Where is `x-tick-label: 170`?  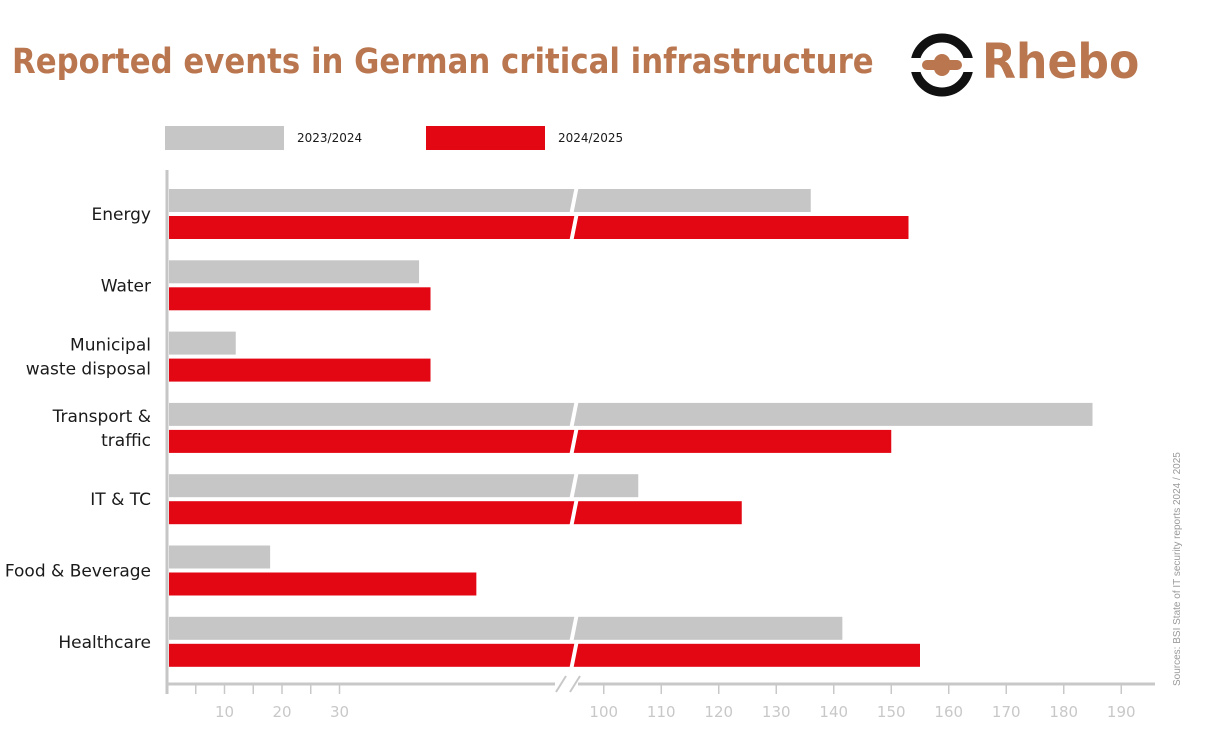
x-tick-label: 170 is located at coordinates (1006, 712).